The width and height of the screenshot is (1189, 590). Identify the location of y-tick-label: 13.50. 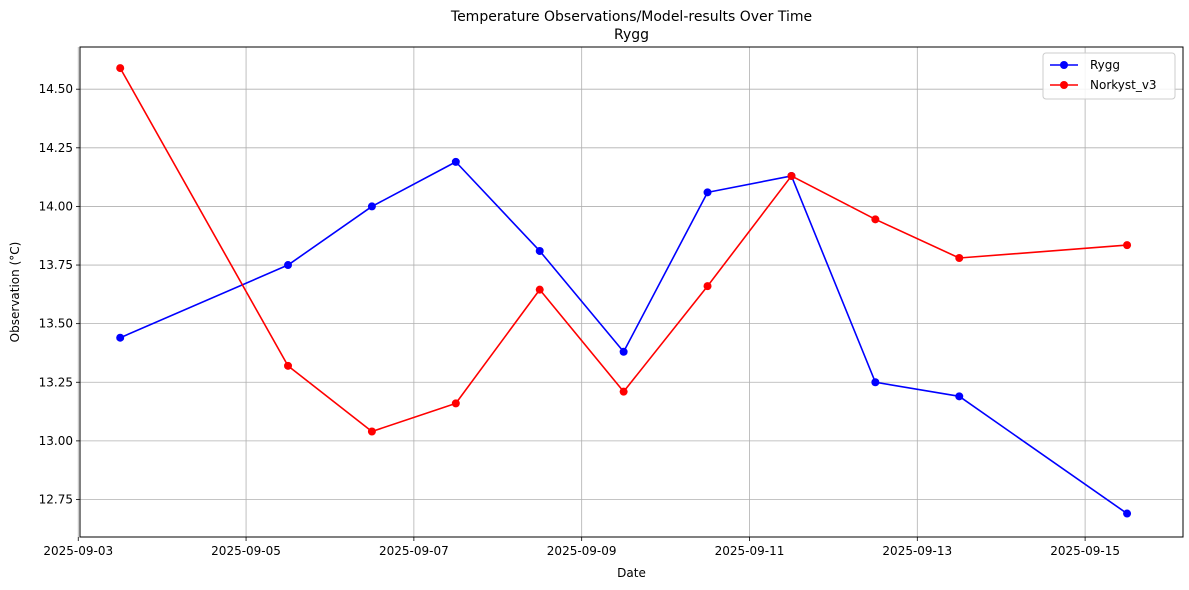
(56, 324).